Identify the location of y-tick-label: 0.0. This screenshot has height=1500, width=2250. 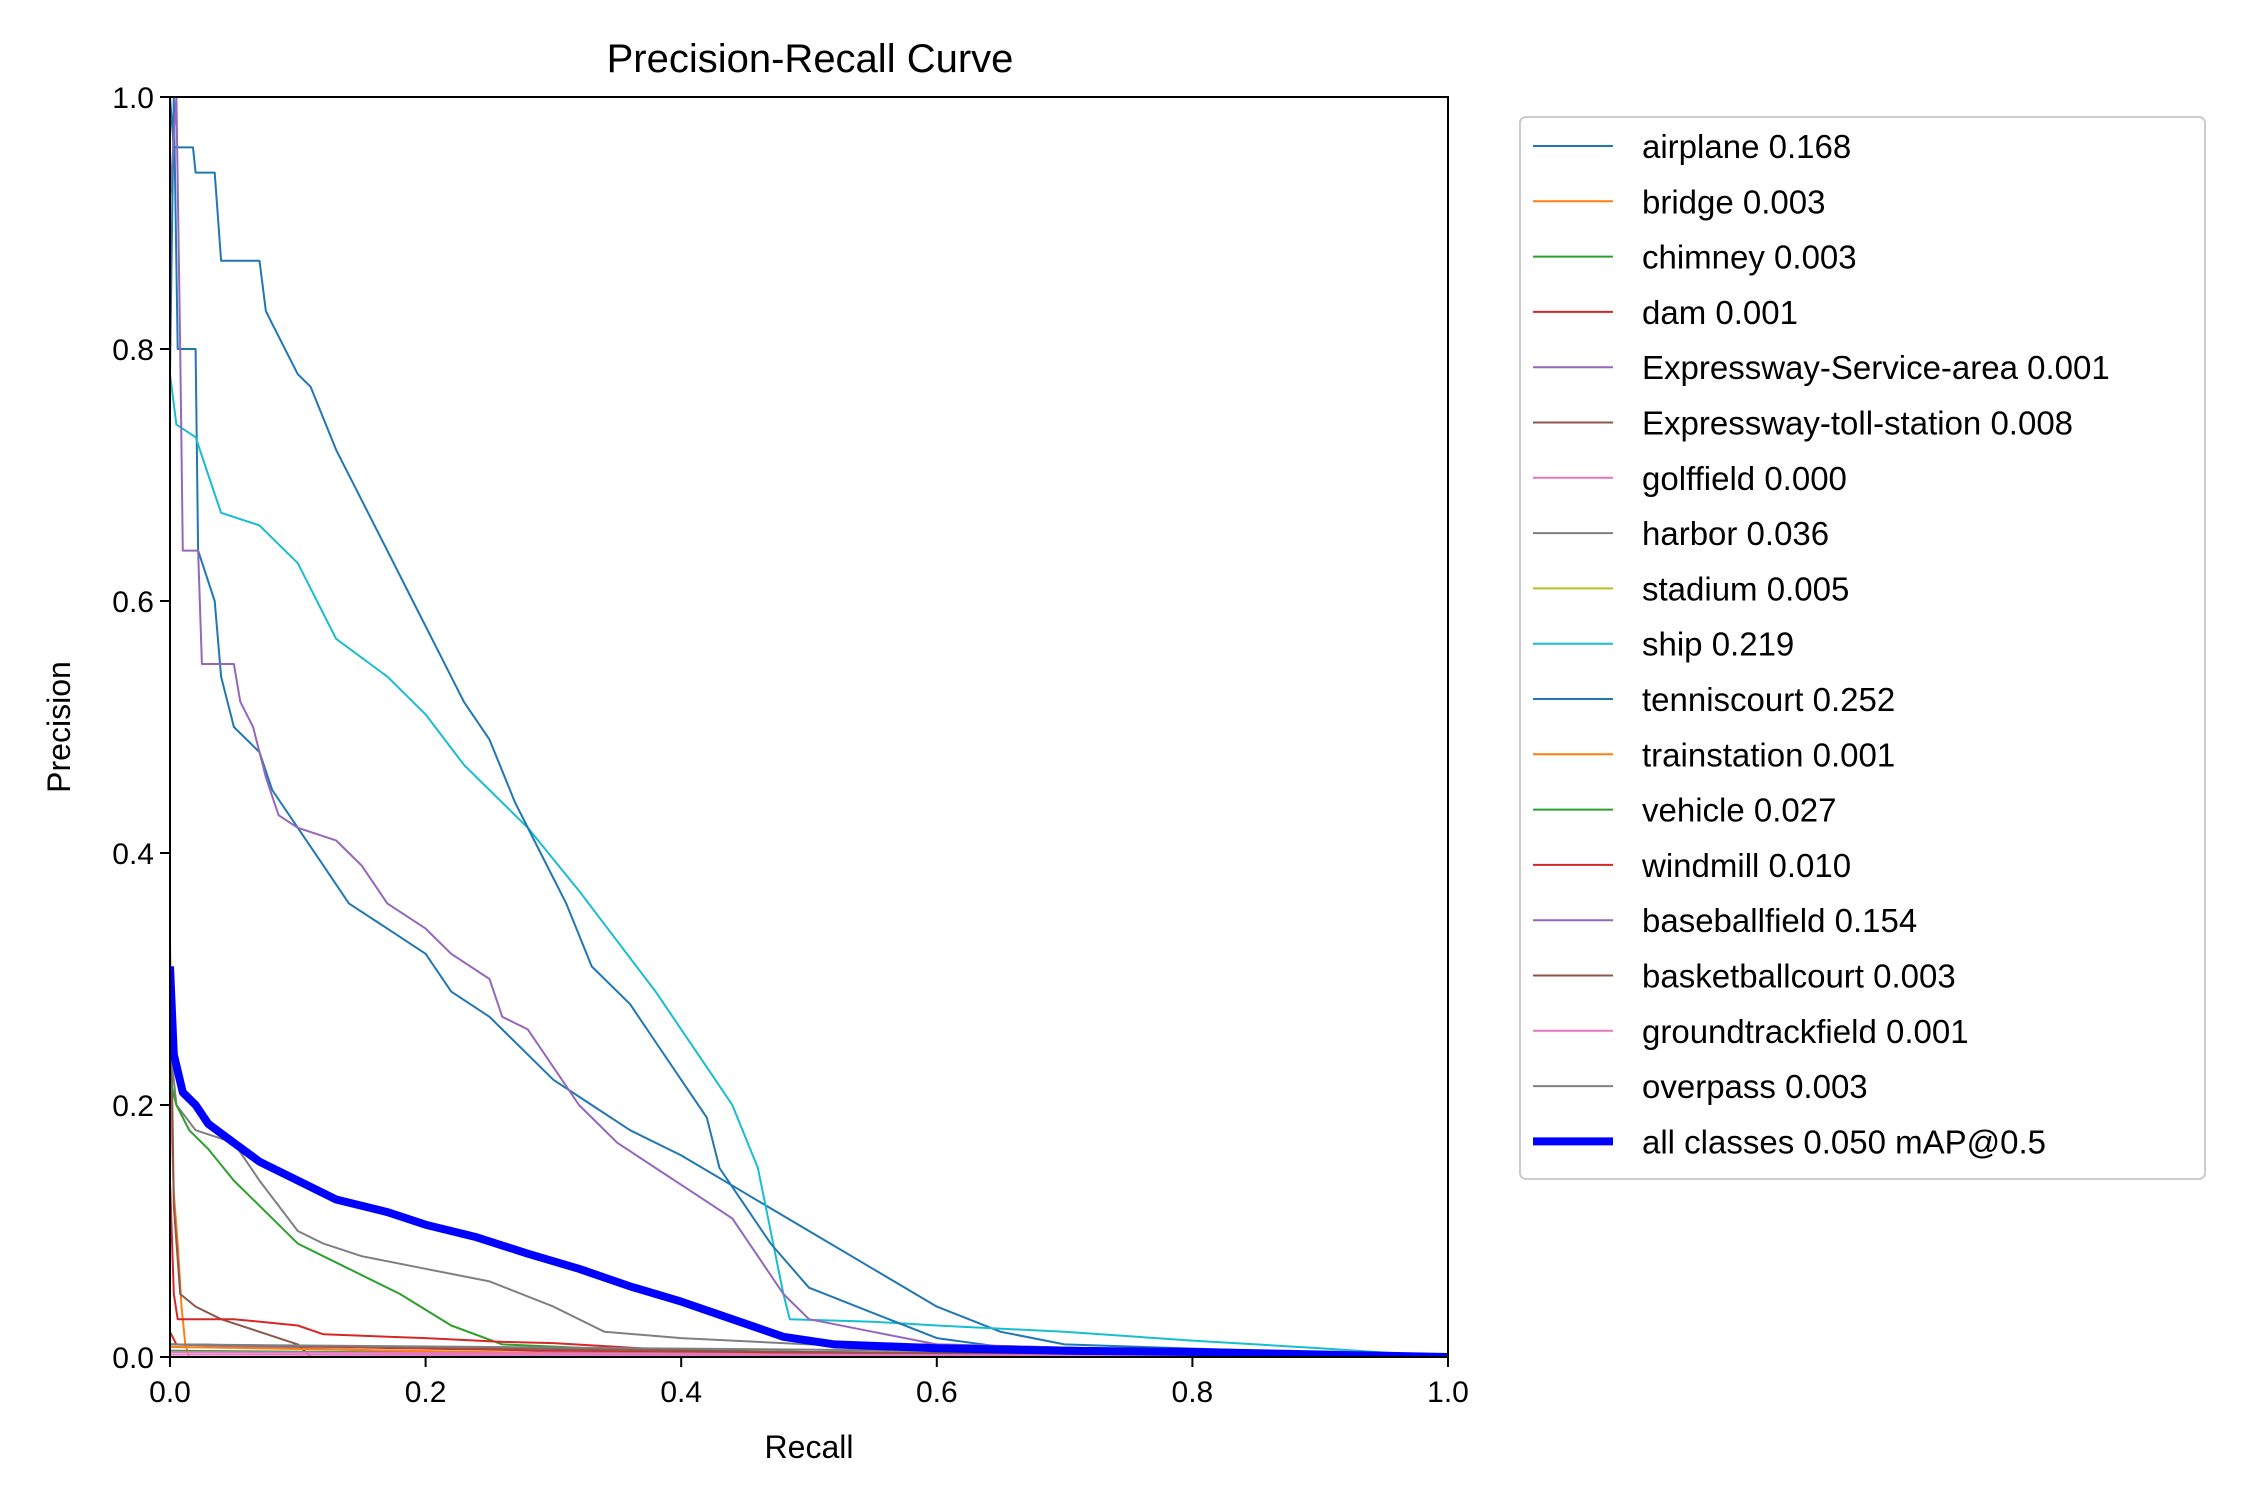
(133, 1358).